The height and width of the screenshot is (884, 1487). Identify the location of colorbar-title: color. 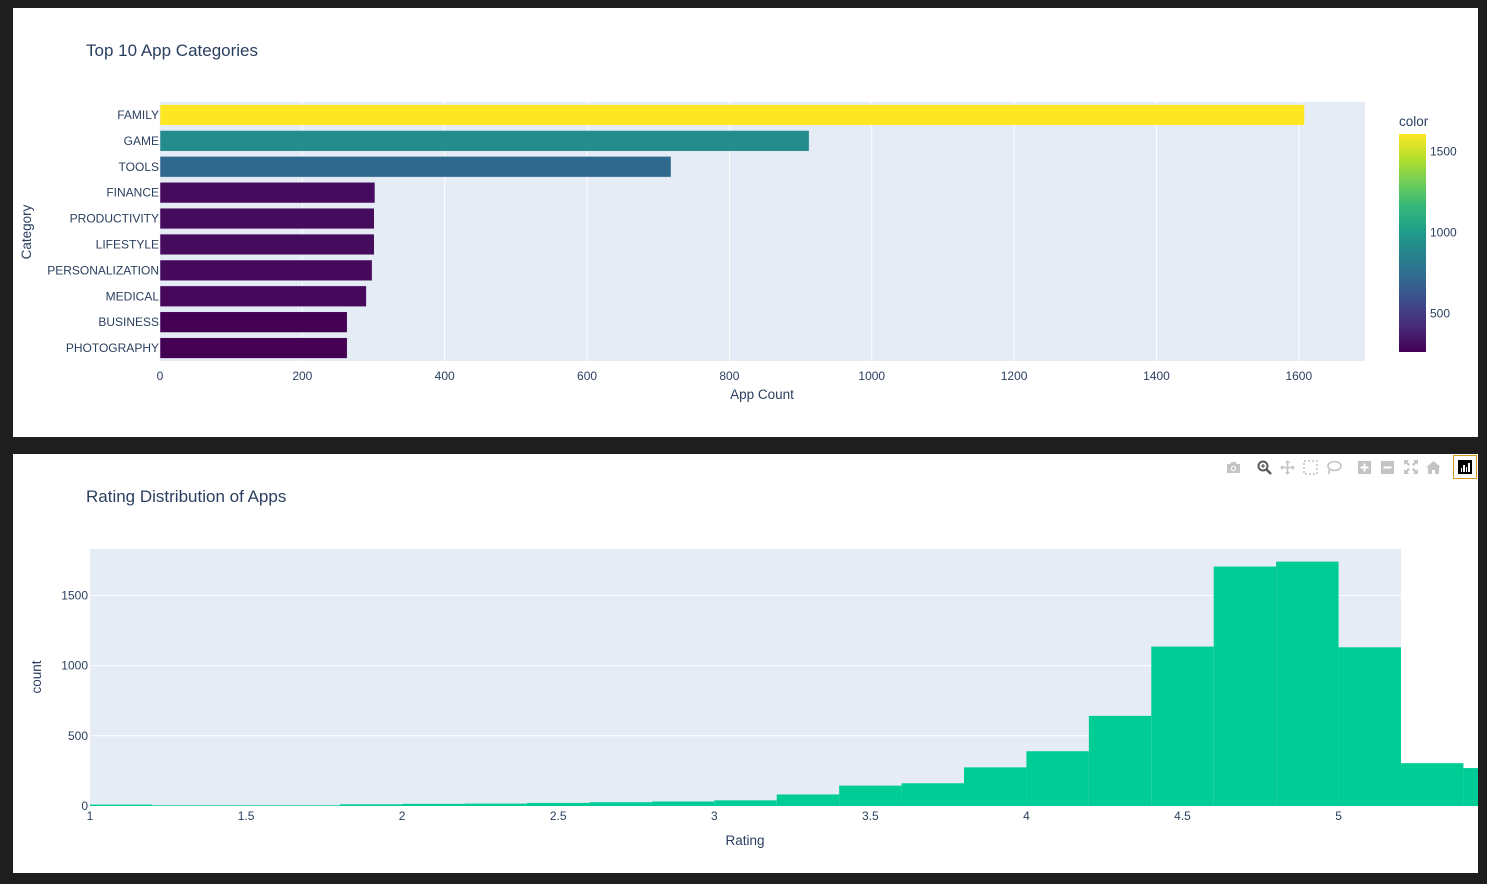
(1414, 121).